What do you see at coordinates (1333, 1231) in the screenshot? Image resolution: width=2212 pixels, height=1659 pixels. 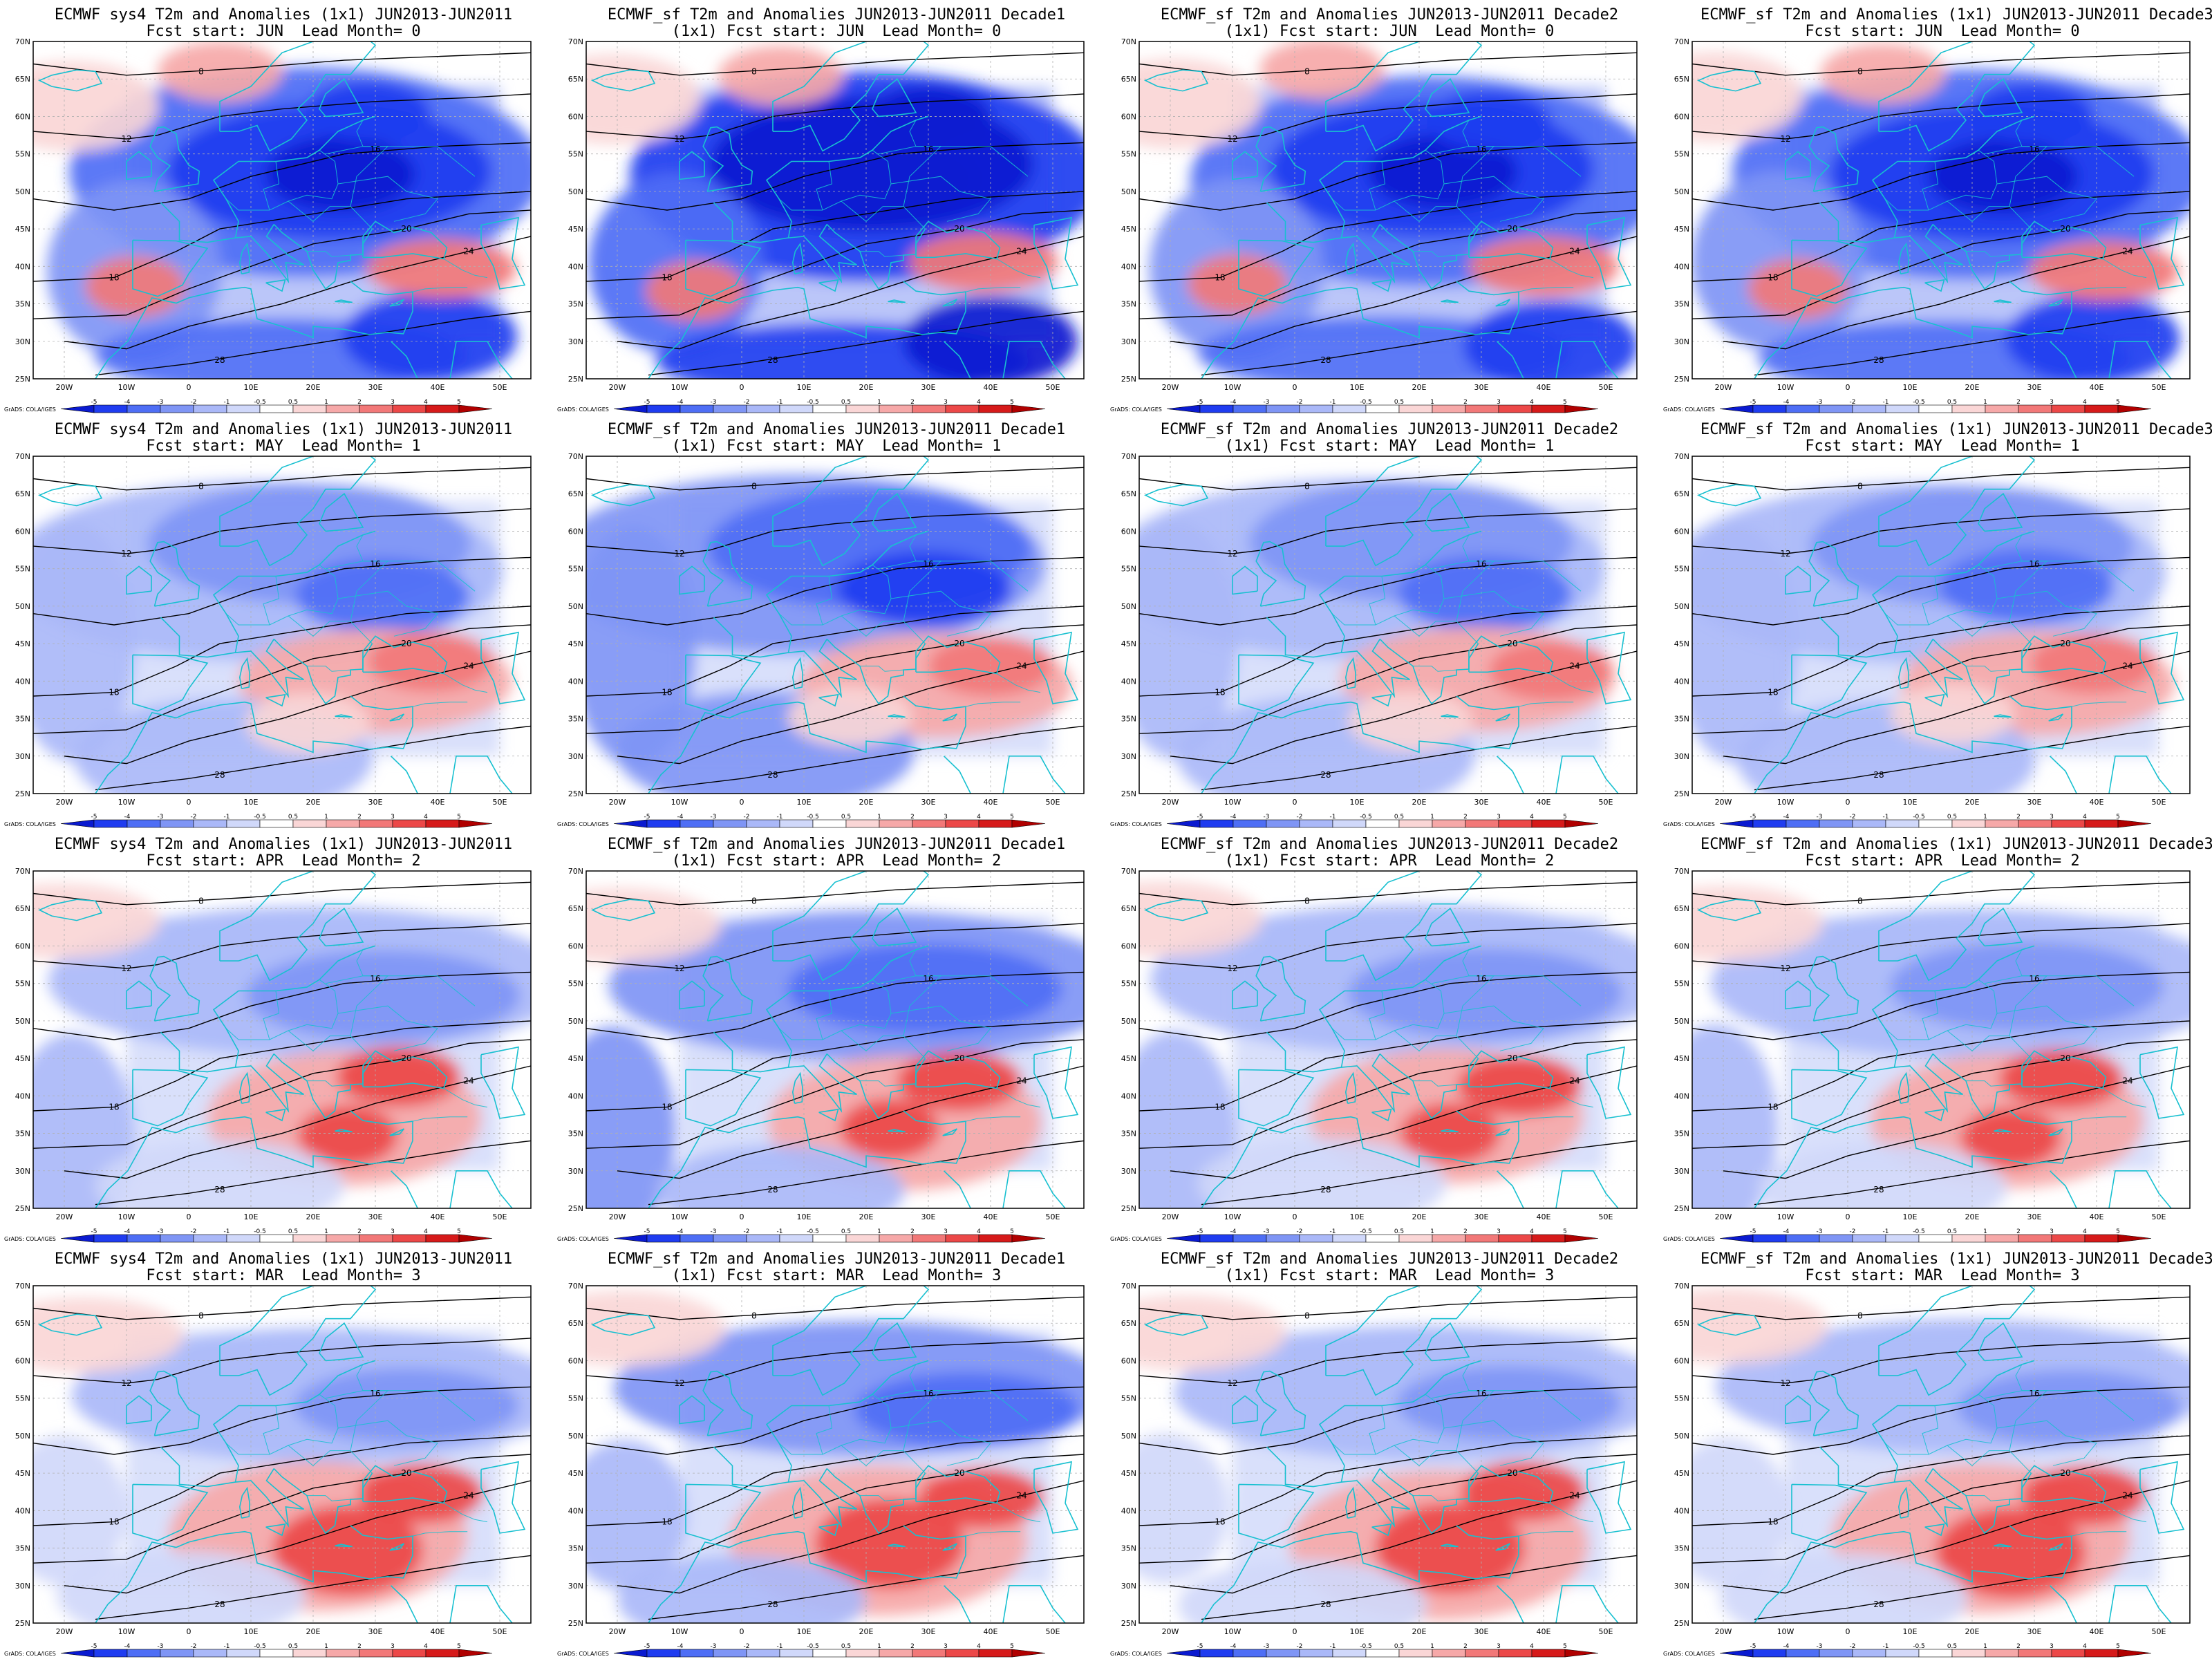 I see `colorbar-label: -1` at bounding box center [1333, 1231].